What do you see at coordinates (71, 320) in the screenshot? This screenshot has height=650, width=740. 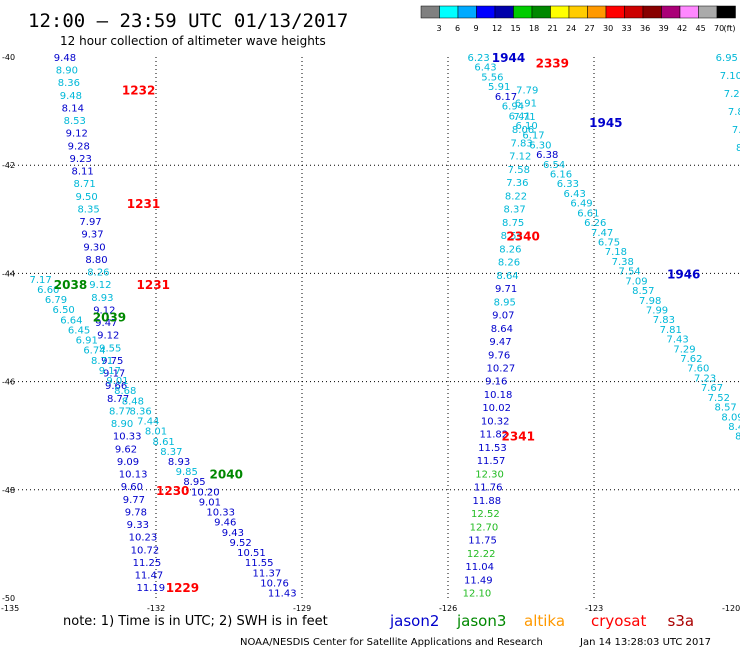 I see `wave-height-value: 6.64` at bounding box center [71, 320].